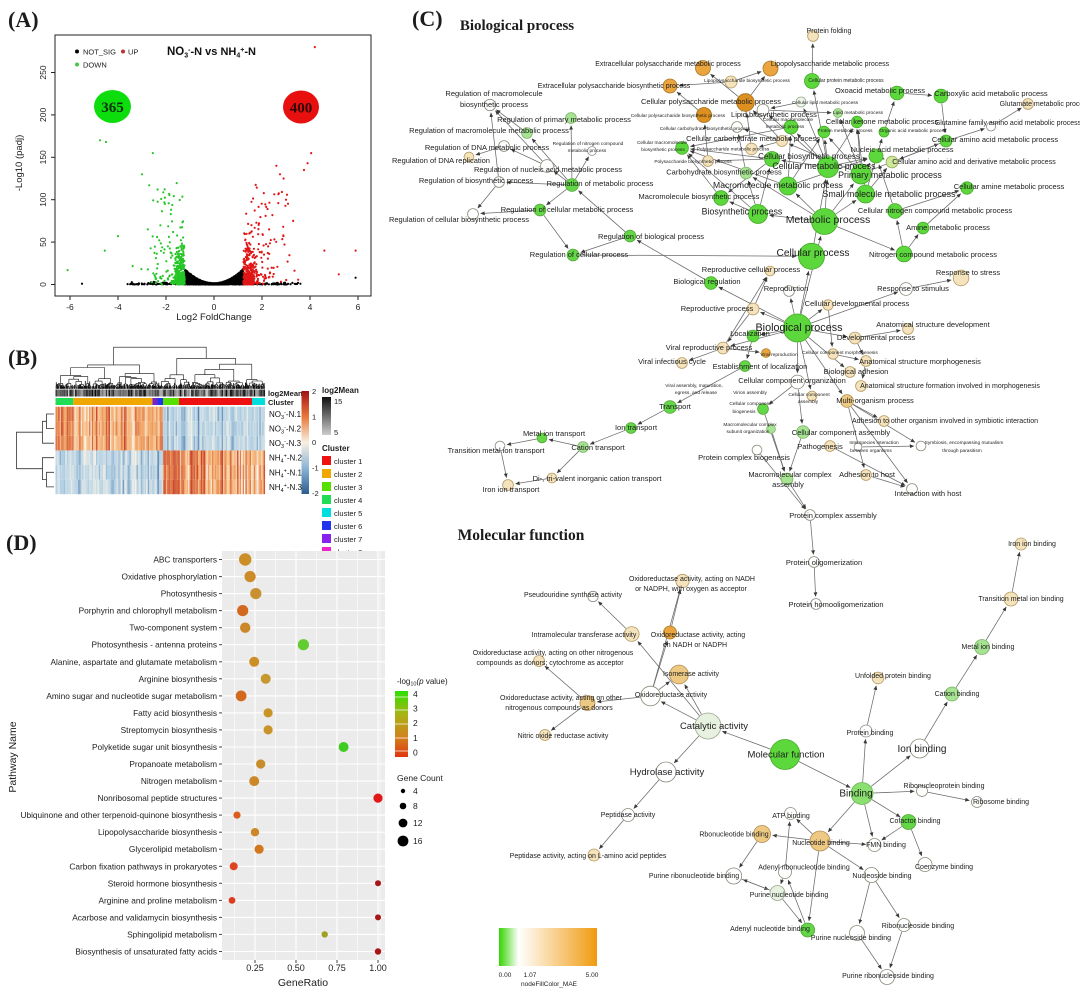 This screenshot has width=1080, height=1001. What do you see at coordinates (774, 114) in the screenshot?
I see `svg-text: Lipid biosynthetic process` at bounding box center [774, 114].